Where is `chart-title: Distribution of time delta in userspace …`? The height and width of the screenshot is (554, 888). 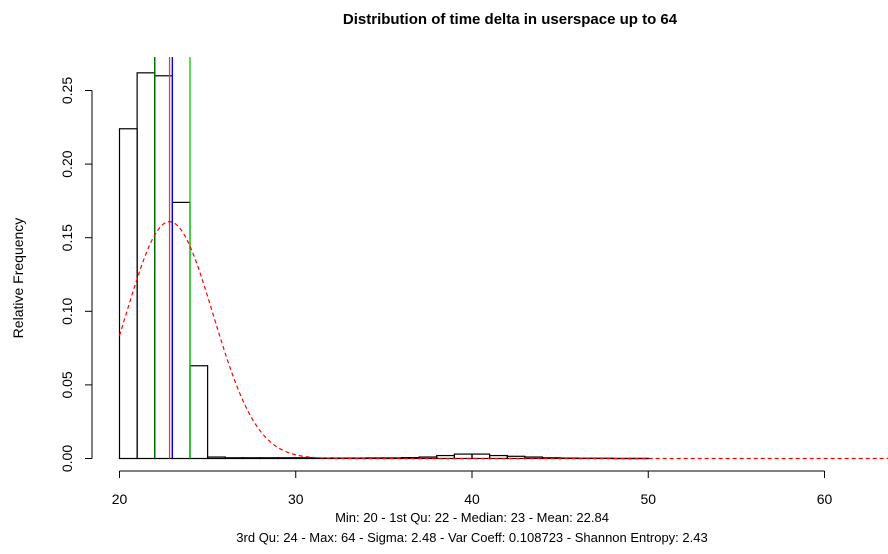
chart-title: Distribution of time delta in userspace … is located at coordinates (510, 19).